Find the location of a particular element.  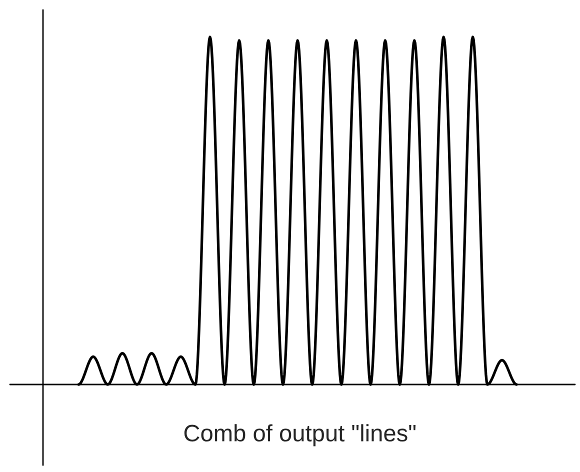

x-axis-title: Comb of output "lines" is located at coordinates (300, 435).